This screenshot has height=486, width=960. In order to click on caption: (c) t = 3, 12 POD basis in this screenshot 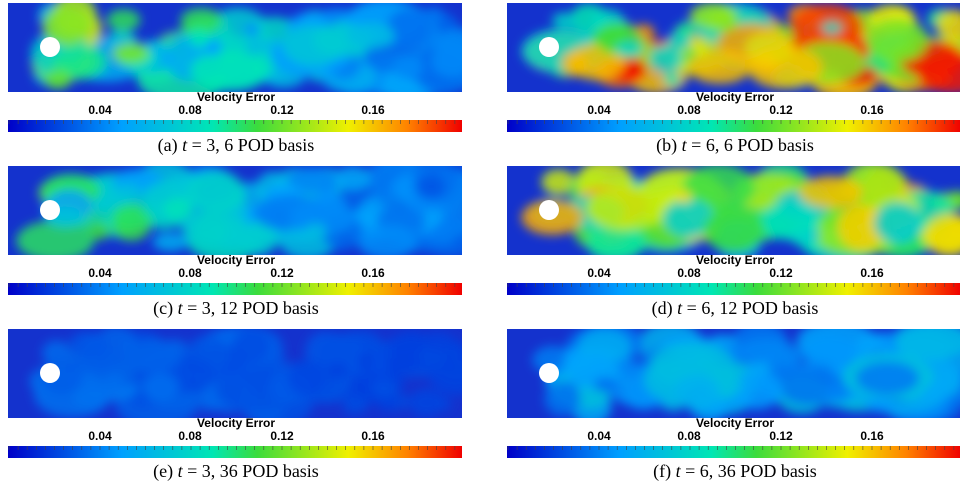, I will do `click(236, 308)`.